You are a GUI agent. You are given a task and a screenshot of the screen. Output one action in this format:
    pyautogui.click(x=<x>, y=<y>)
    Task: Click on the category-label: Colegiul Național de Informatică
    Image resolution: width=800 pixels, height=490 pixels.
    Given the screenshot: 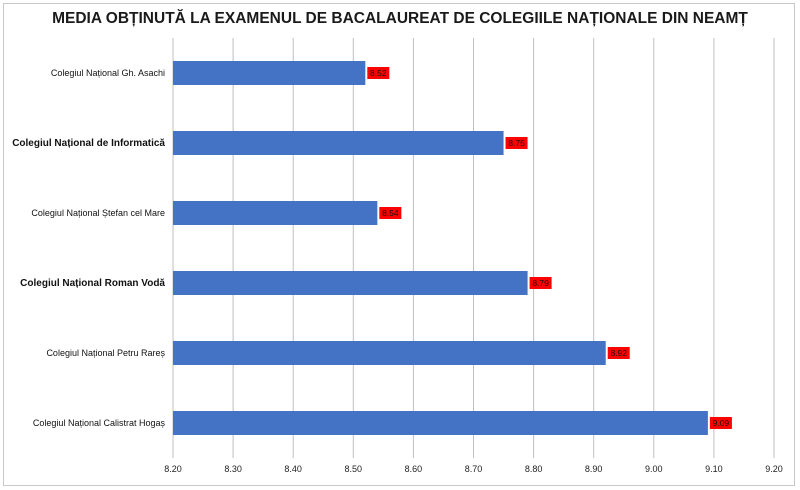 What is the action you would take?
    pyautogui.click(x=88, y=143)
    